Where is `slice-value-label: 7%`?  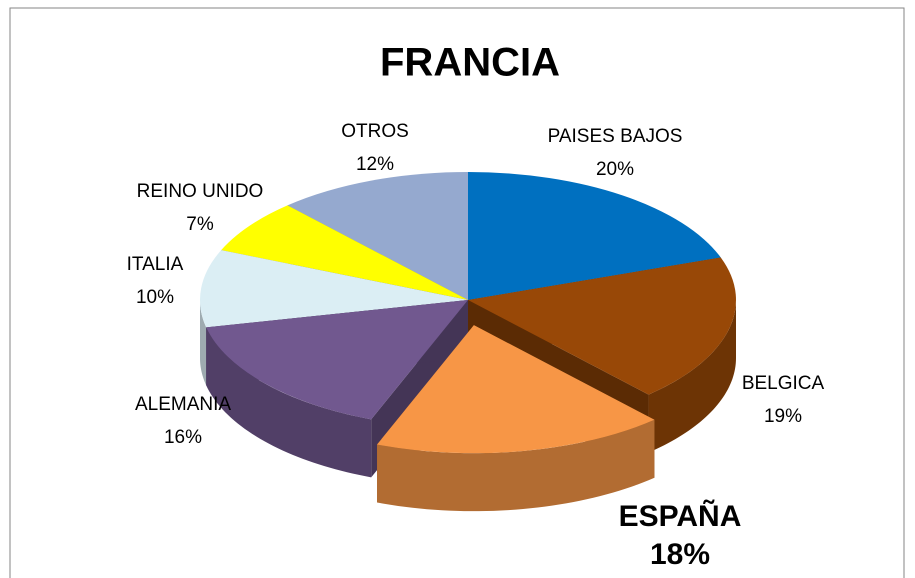
slice-value-label: 7% is located at coordinates (200, 224).